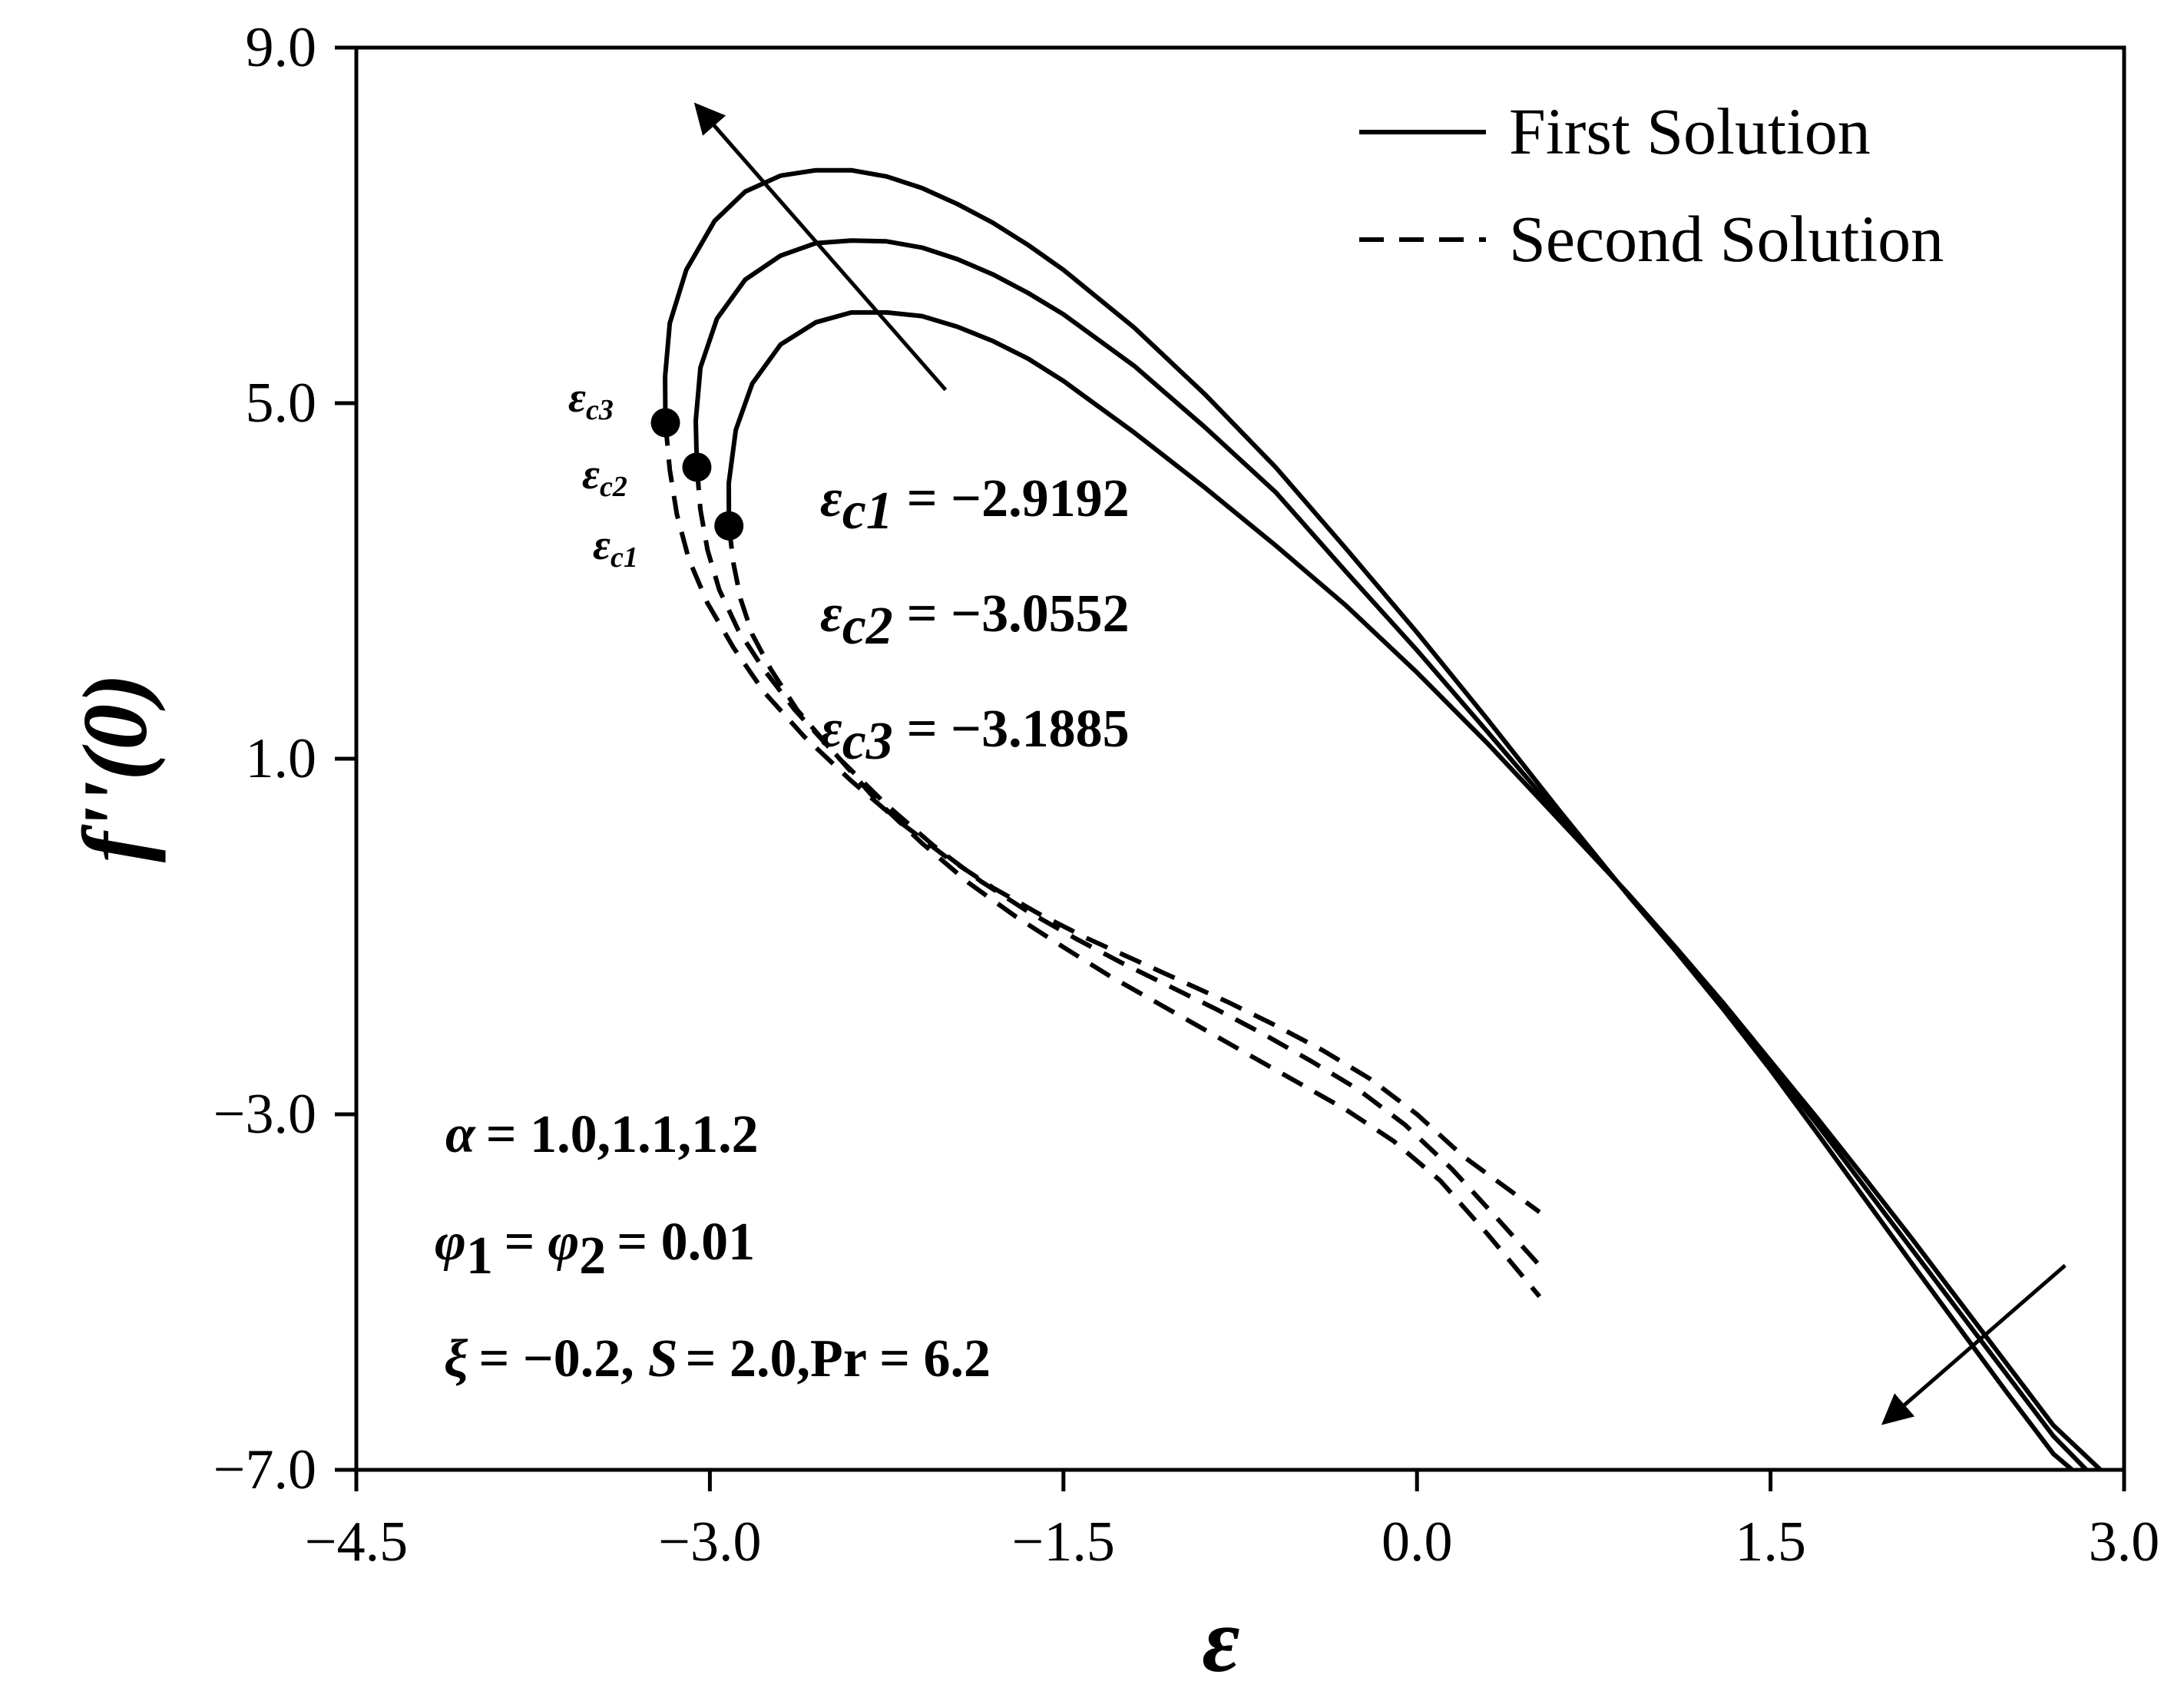 This screenshot has height=1701, width=2184. I want to click on y-tick-label: −3.0, so click(264, 1114).